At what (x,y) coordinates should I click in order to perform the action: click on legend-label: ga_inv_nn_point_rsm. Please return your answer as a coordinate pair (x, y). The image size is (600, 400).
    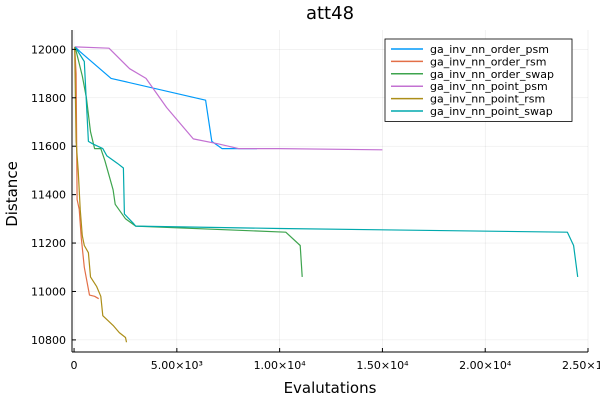
    Looking at the image, I should click on (487, 99).